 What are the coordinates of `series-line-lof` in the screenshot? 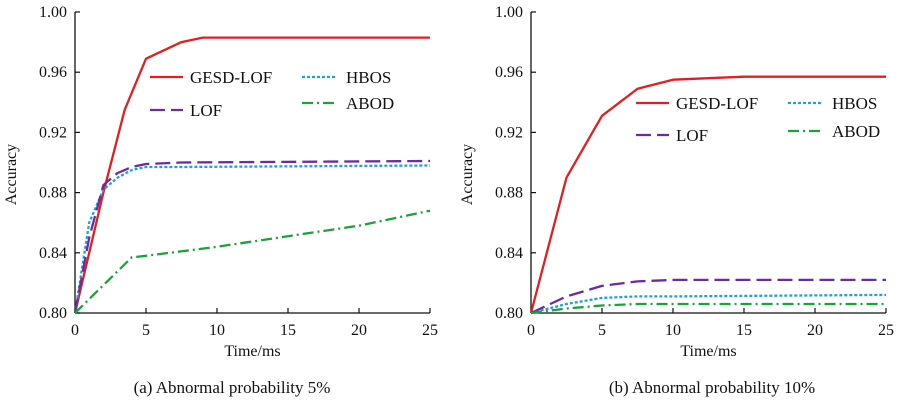 It's located at (708, 296).